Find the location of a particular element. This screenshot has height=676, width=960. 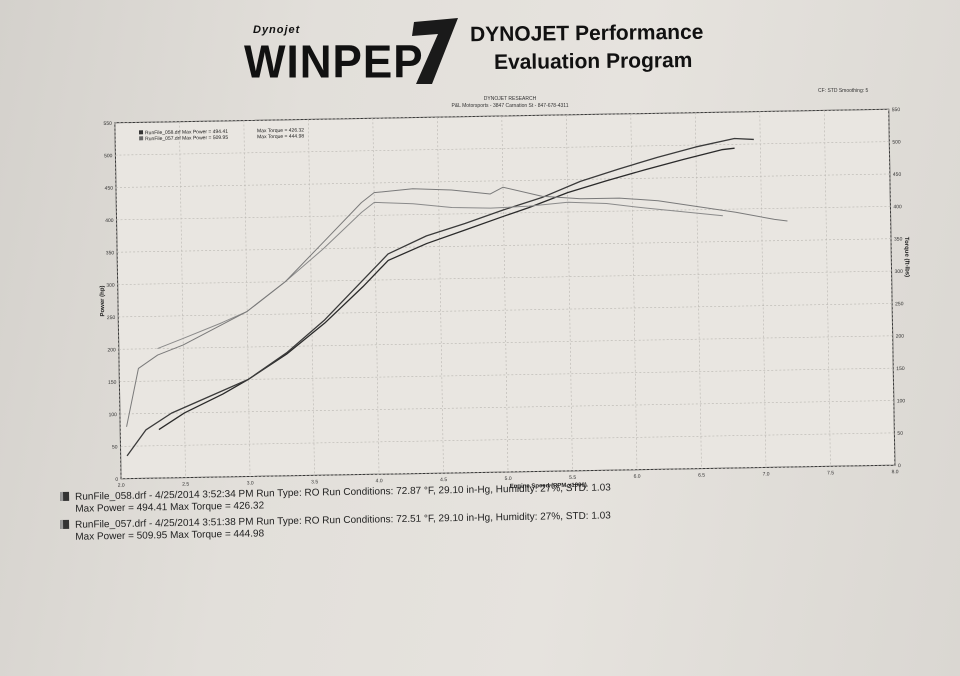

y-axis-label-right: Torque (ft-lbs) is located at coordinates (906, 257).